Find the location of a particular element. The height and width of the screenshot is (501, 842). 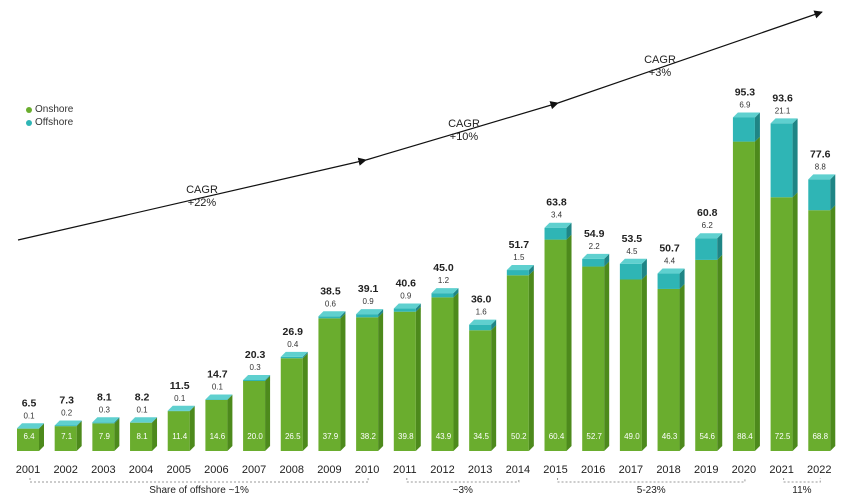

x-tick-label: 2010 is located at coordinates (367, 470).